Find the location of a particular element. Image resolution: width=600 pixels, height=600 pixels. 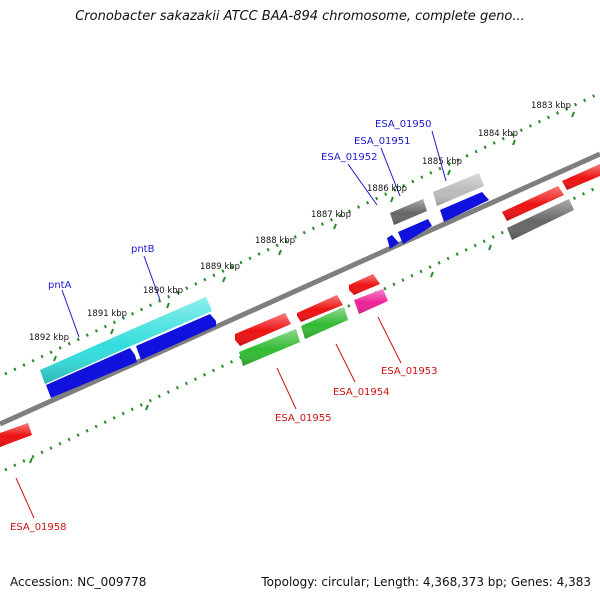

ruler-label-1888: 1888 kbp is located at coordinates (275, 241).